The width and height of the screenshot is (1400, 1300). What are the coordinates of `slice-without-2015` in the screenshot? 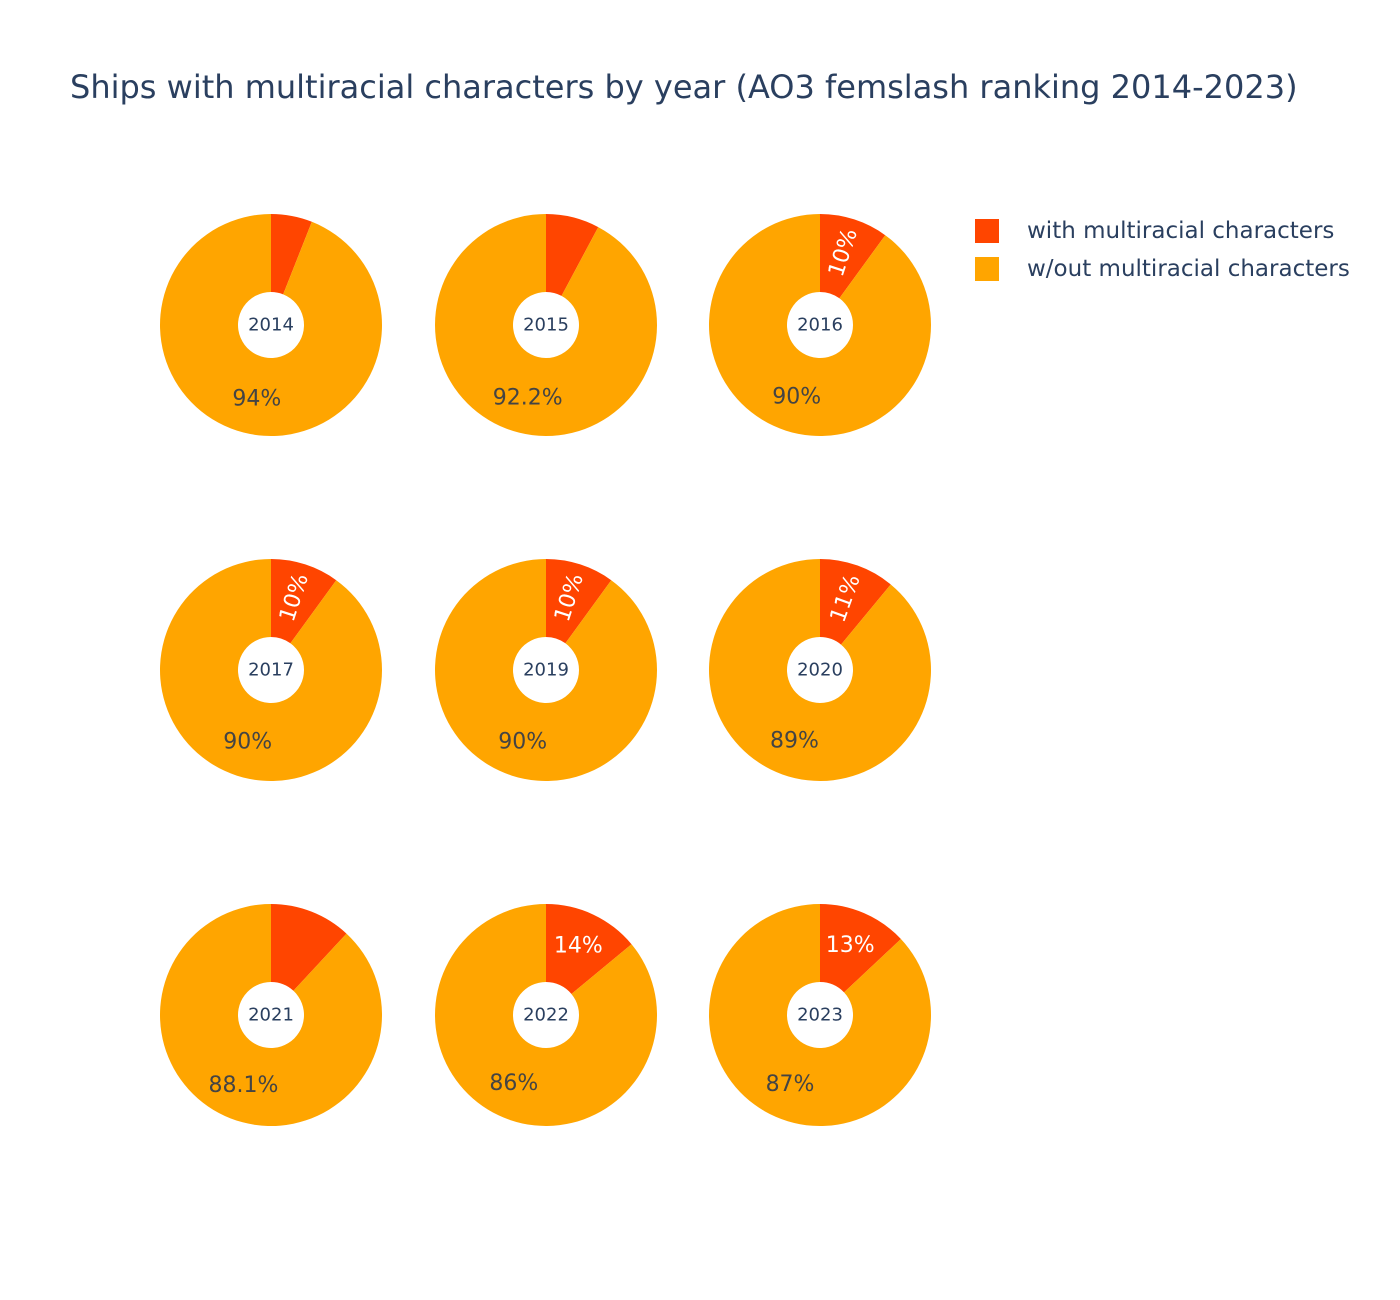 It's located at (546, 325).